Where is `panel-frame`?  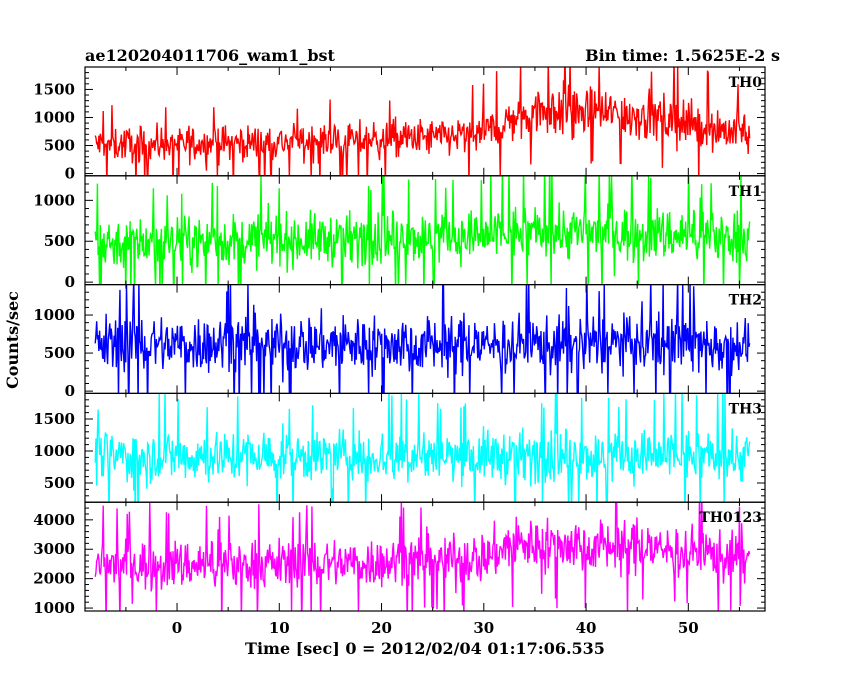 panel-frame is located at coordinates (425, 556).